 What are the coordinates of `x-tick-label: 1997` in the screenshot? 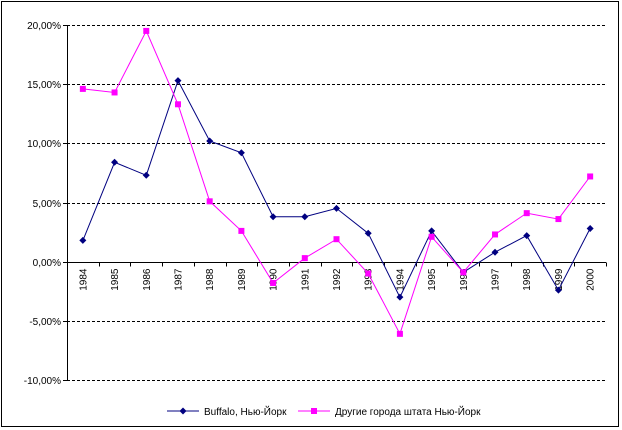 It's located at (496, 279).